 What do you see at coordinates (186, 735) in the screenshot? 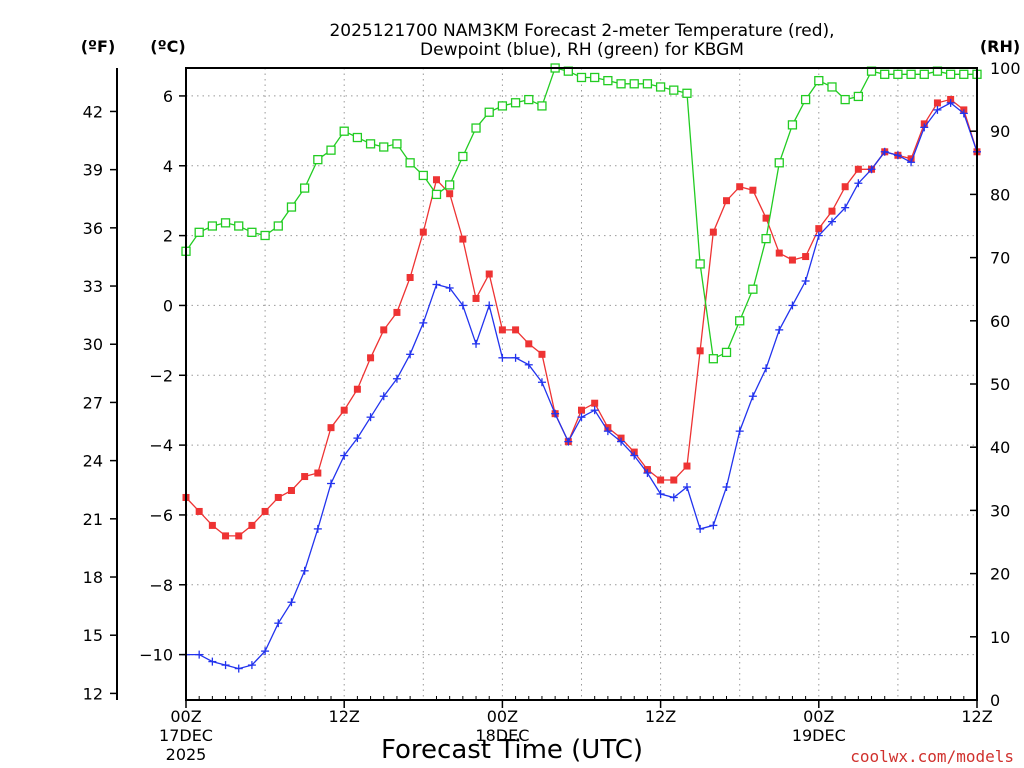
I see `x-date-label: 17DEC` at bounding box center [186, 735].